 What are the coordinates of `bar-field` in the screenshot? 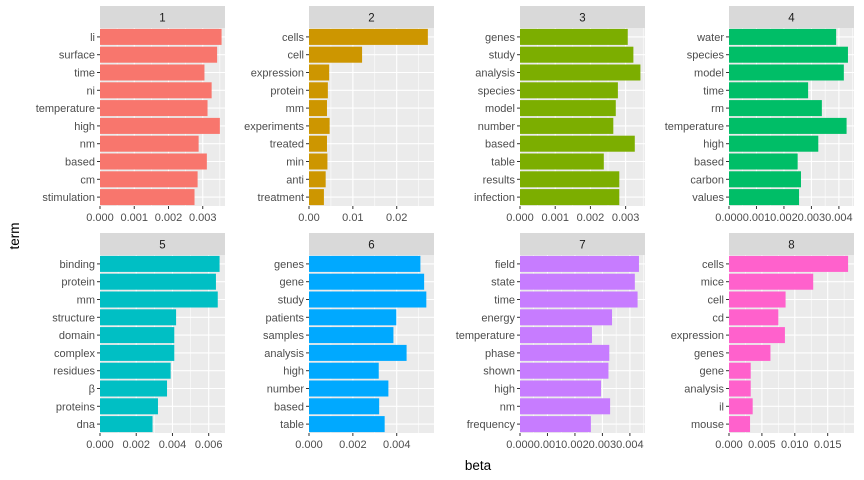 It's located at (579, 263).